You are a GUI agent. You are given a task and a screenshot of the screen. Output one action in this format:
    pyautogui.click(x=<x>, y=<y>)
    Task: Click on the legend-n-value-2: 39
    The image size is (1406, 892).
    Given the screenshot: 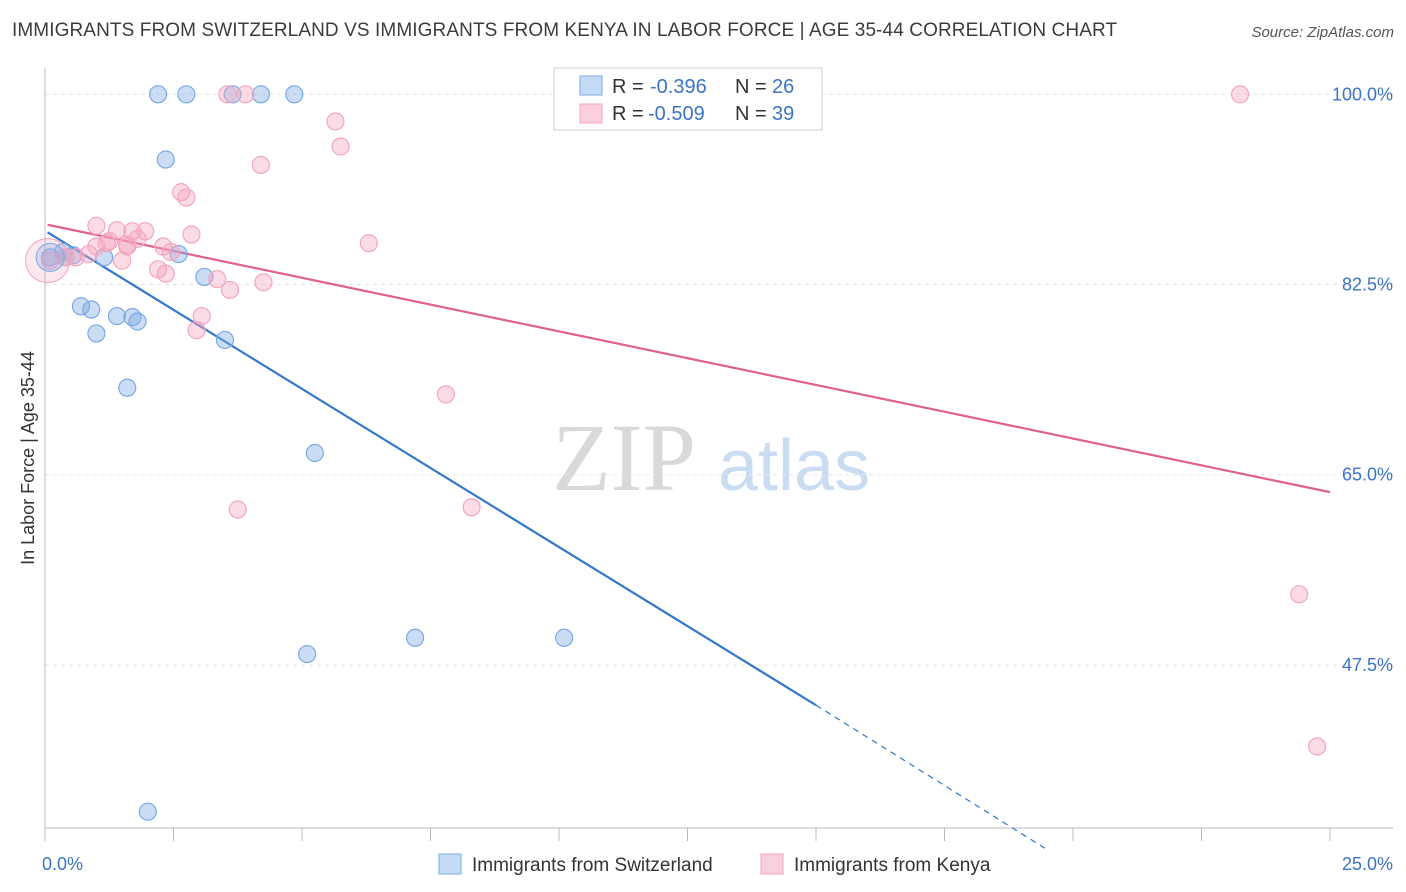 What is the action you would take?
    pyautogui.click(x=783, y=114)
    